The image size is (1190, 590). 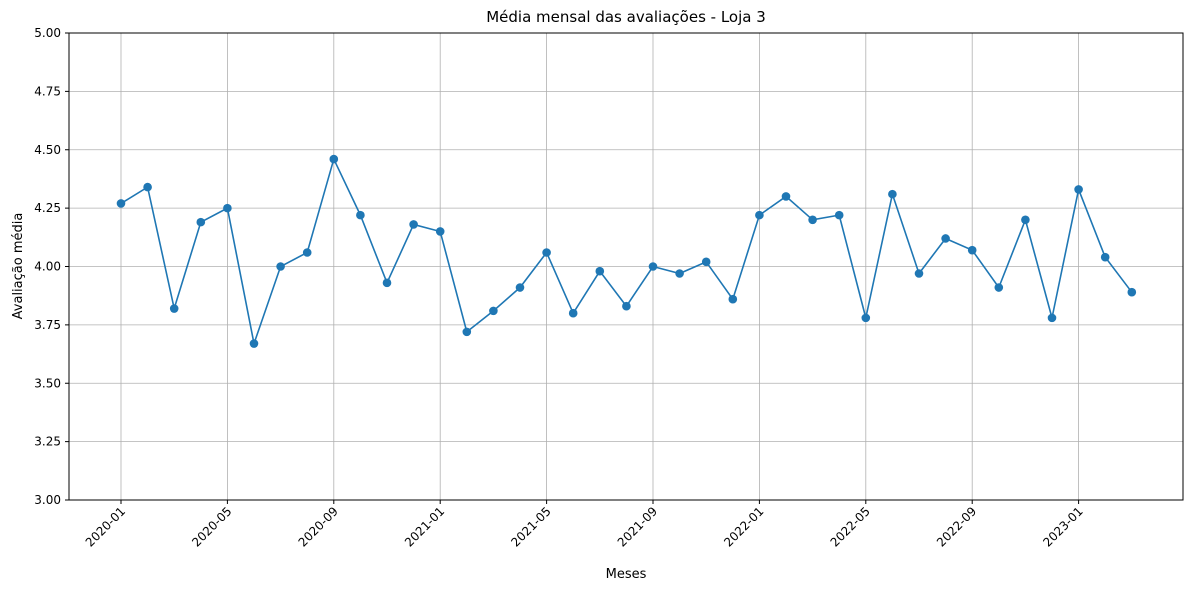 I want to click on y-tick-label: 5.00, so click(x=47, y=33).